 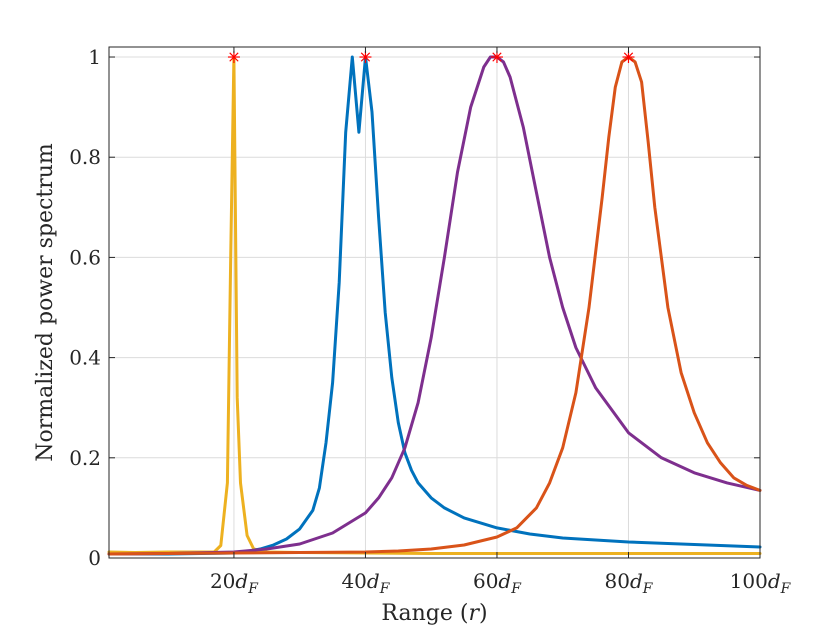 What do you see at coordinates (497, 583) in the screenshot?
I see `x-tick-label: 60dF` at bounding box center [497, 583].